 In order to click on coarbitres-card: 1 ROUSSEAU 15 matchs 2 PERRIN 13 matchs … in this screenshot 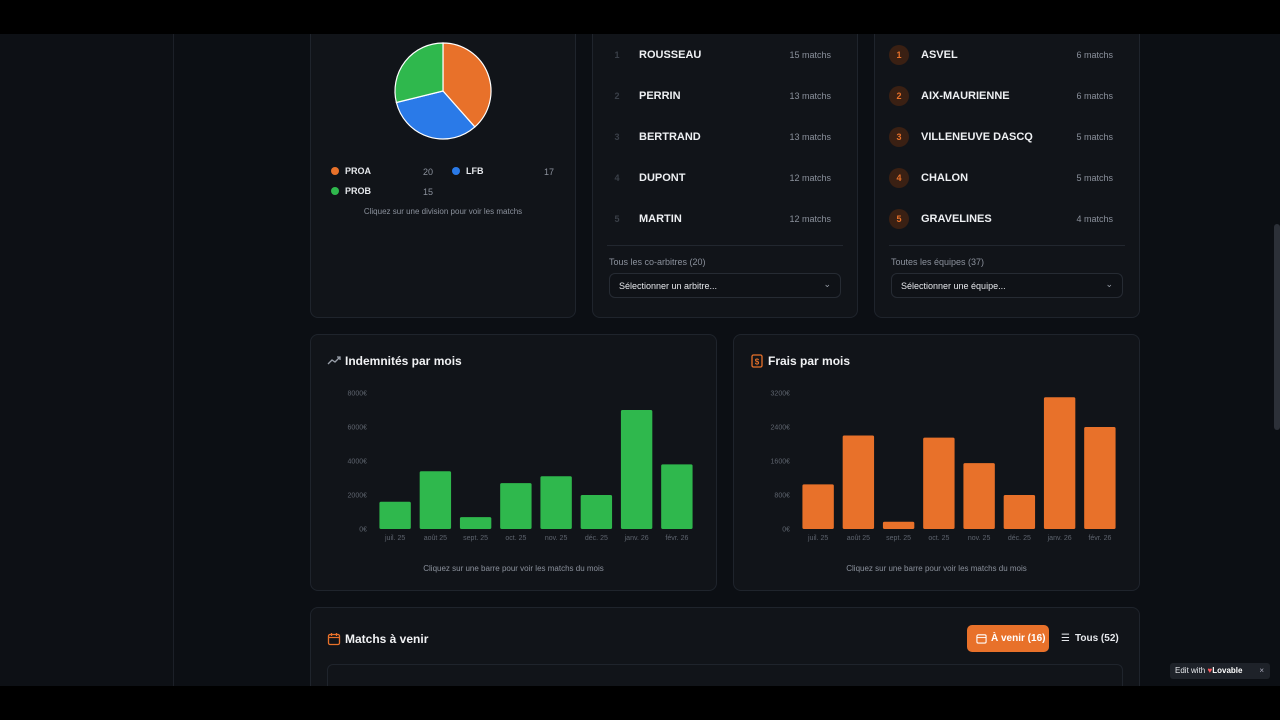, I will do `click(725, 176)`.